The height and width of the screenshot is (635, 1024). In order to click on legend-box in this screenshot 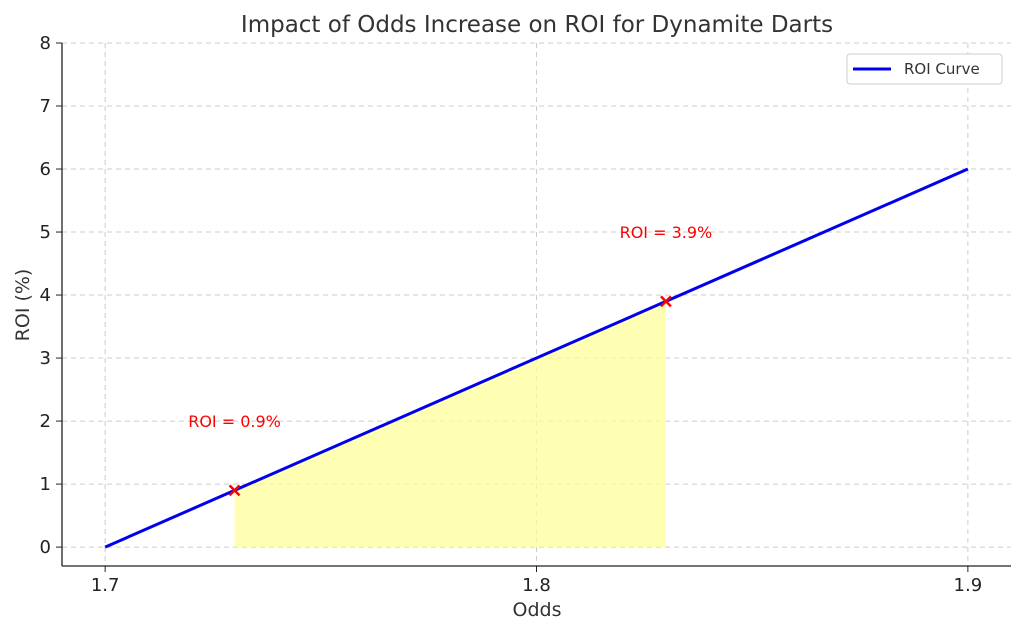, I will do `click(924, 69)`.